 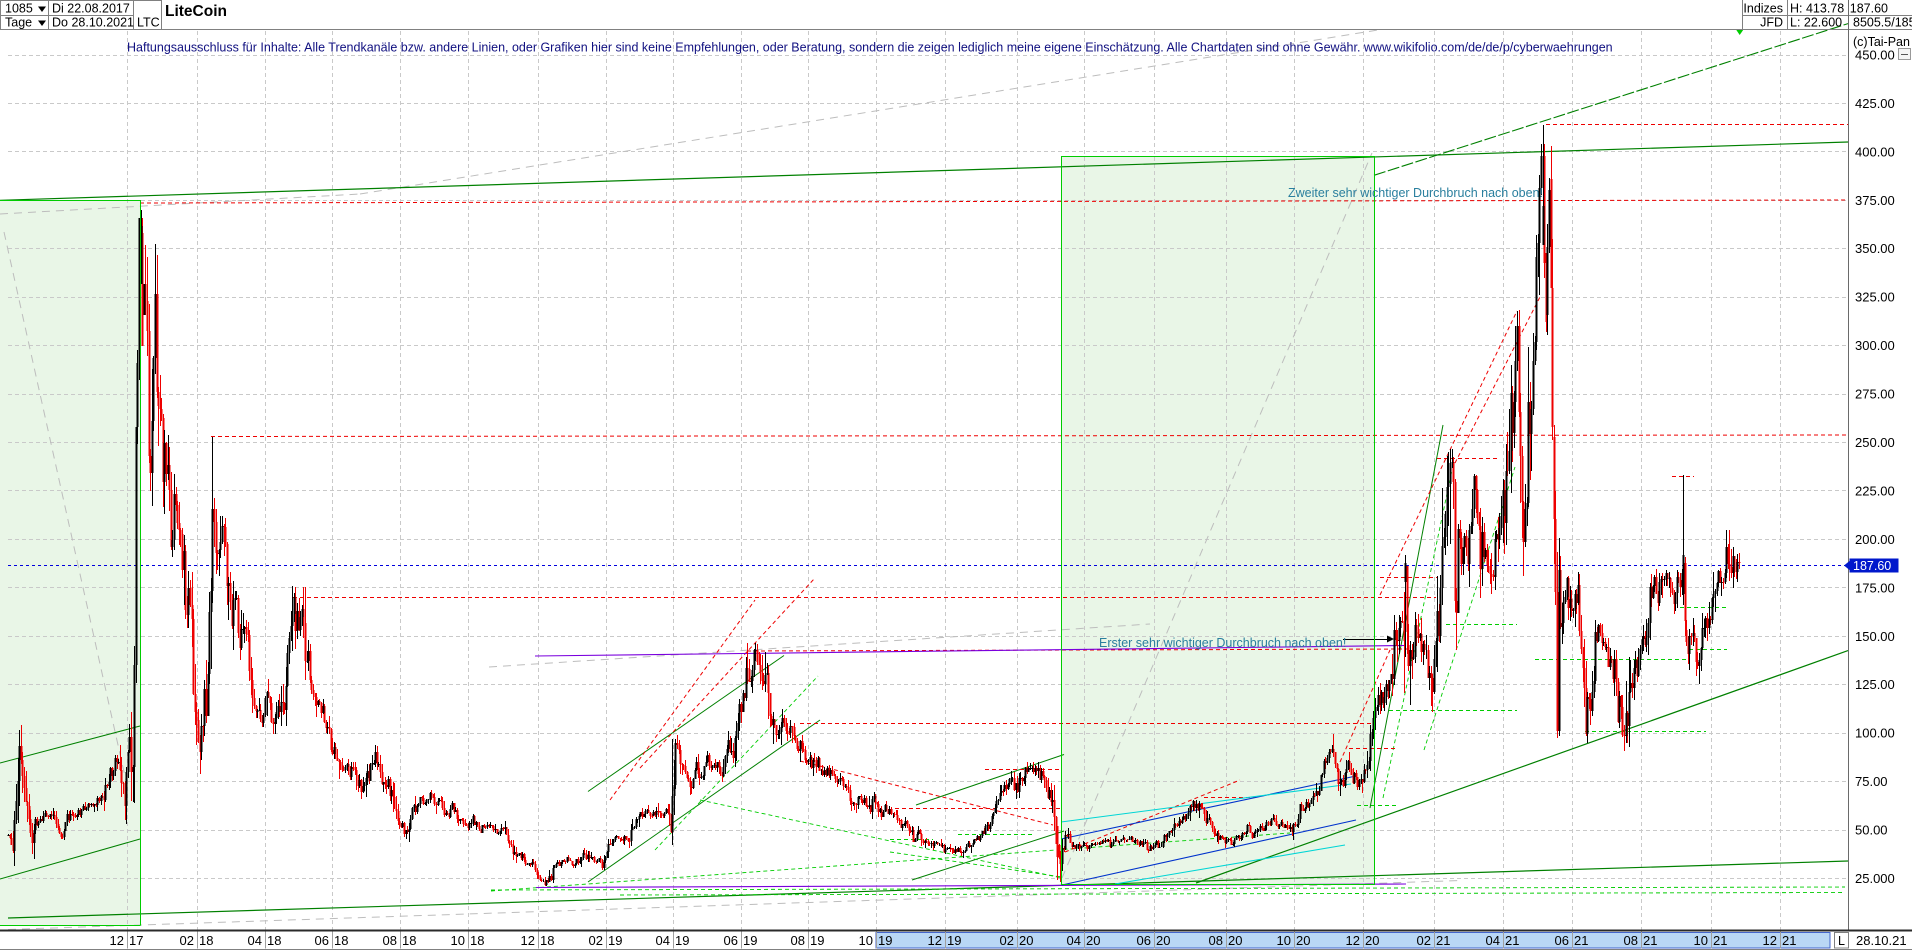 I want to click on svg-text: 1085, so click(x=19, y=9).